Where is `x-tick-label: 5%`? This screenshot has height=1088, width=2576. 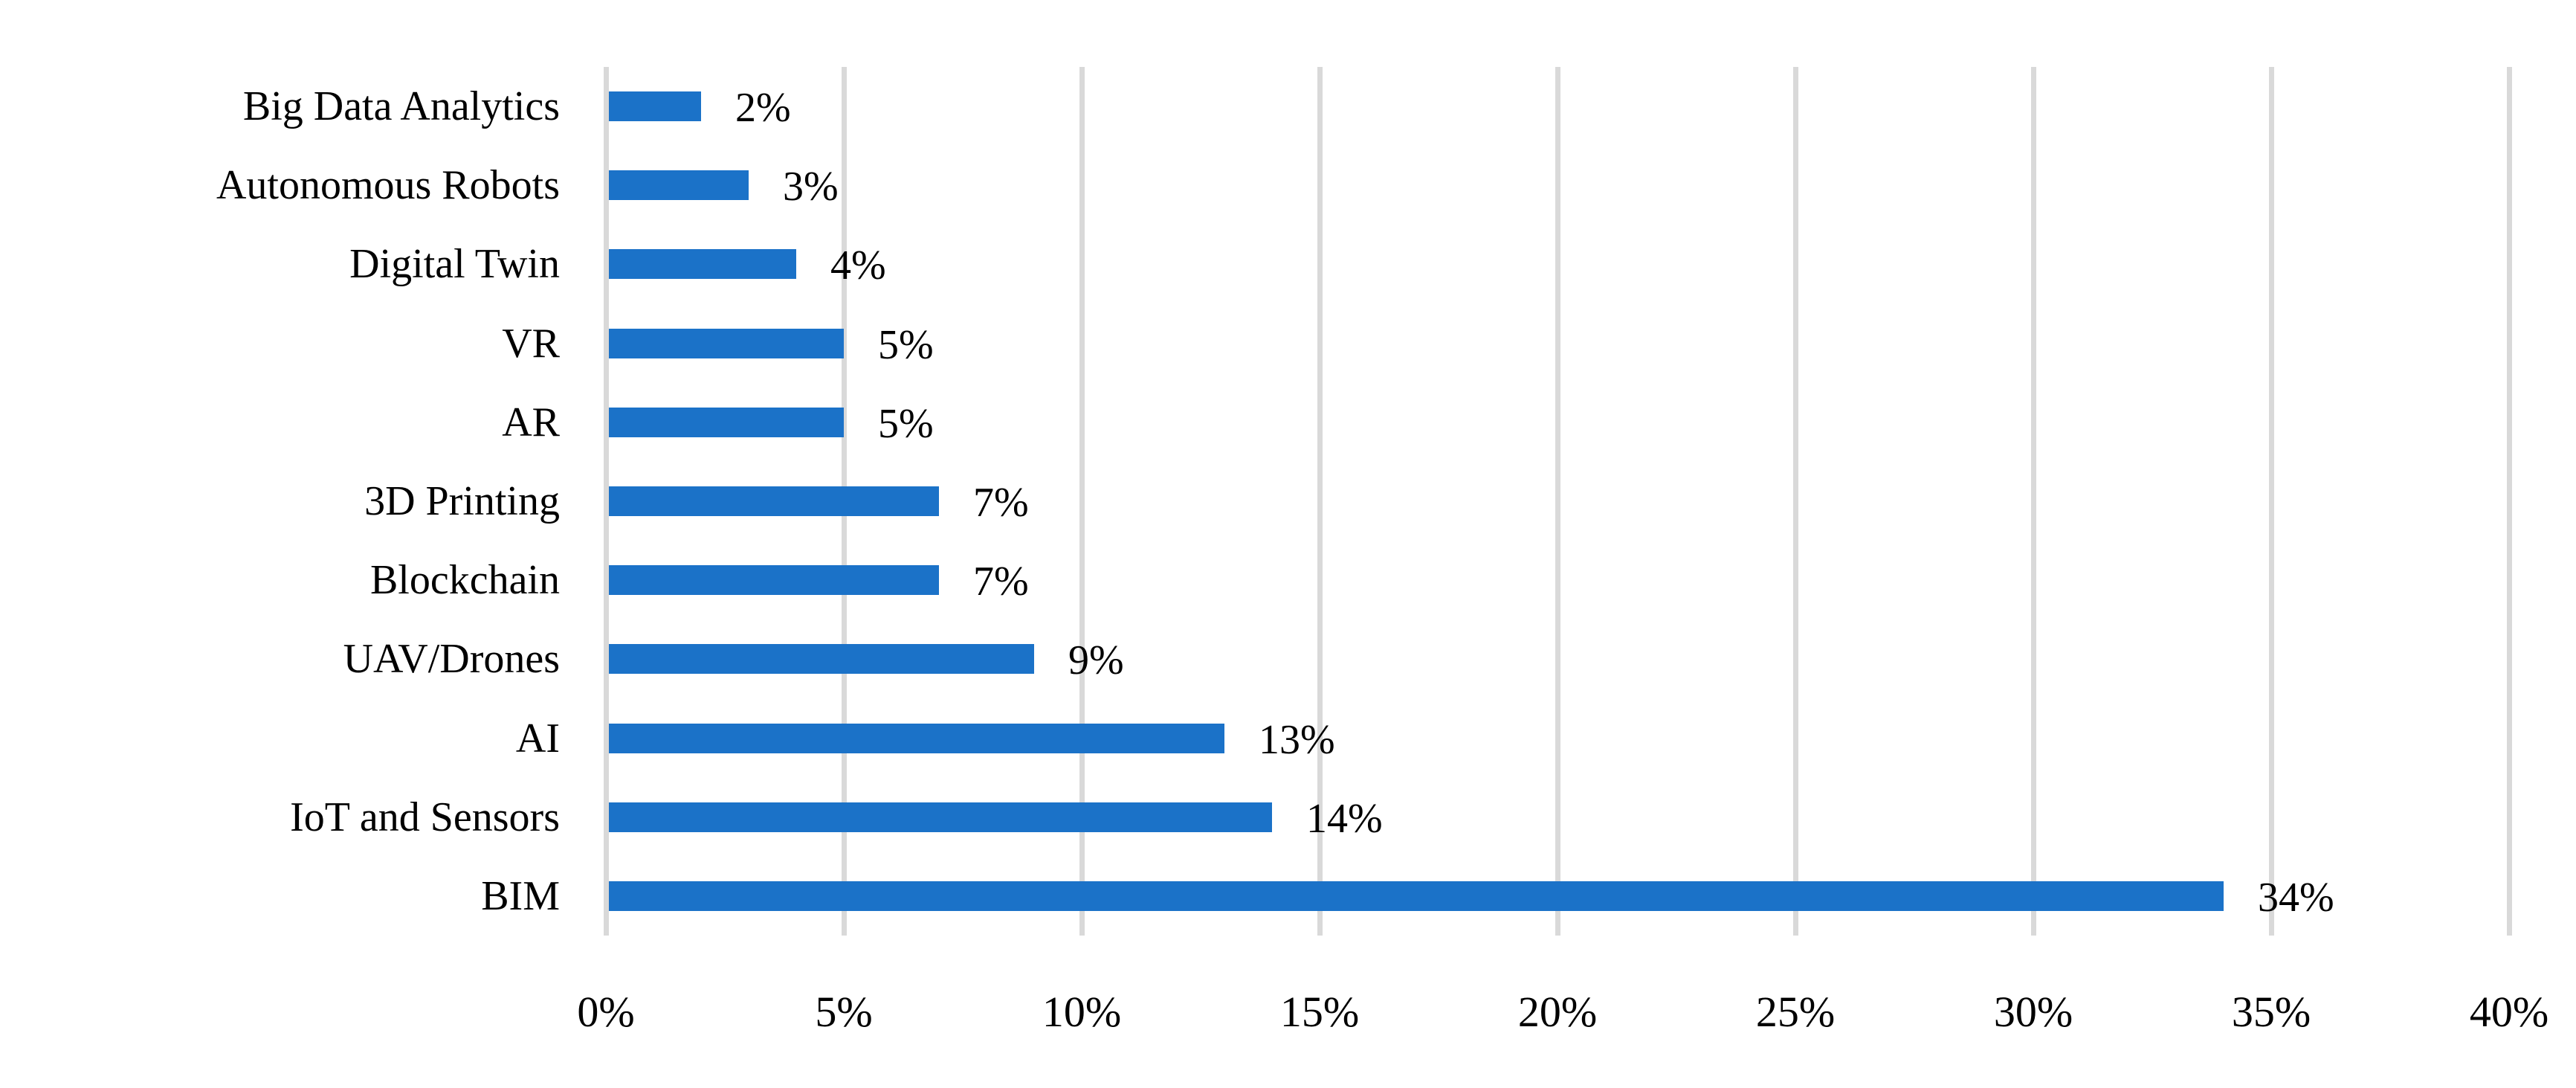
x-tick-label: 5% is located at coordinates (844, 1012).